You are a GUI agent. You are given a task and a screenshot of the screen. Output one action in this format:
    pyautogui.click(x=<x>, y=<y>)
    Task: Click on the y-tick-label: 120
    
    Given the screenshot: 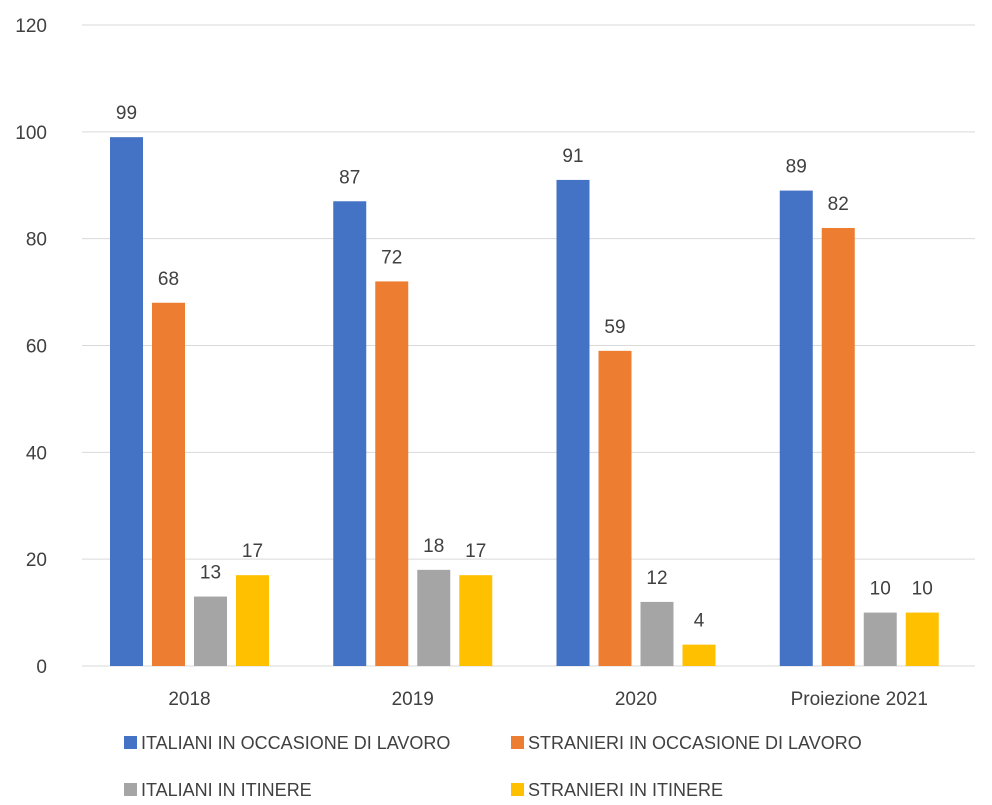 What is the action you would take?
    pyautogui.click(x=31, y=26)
    